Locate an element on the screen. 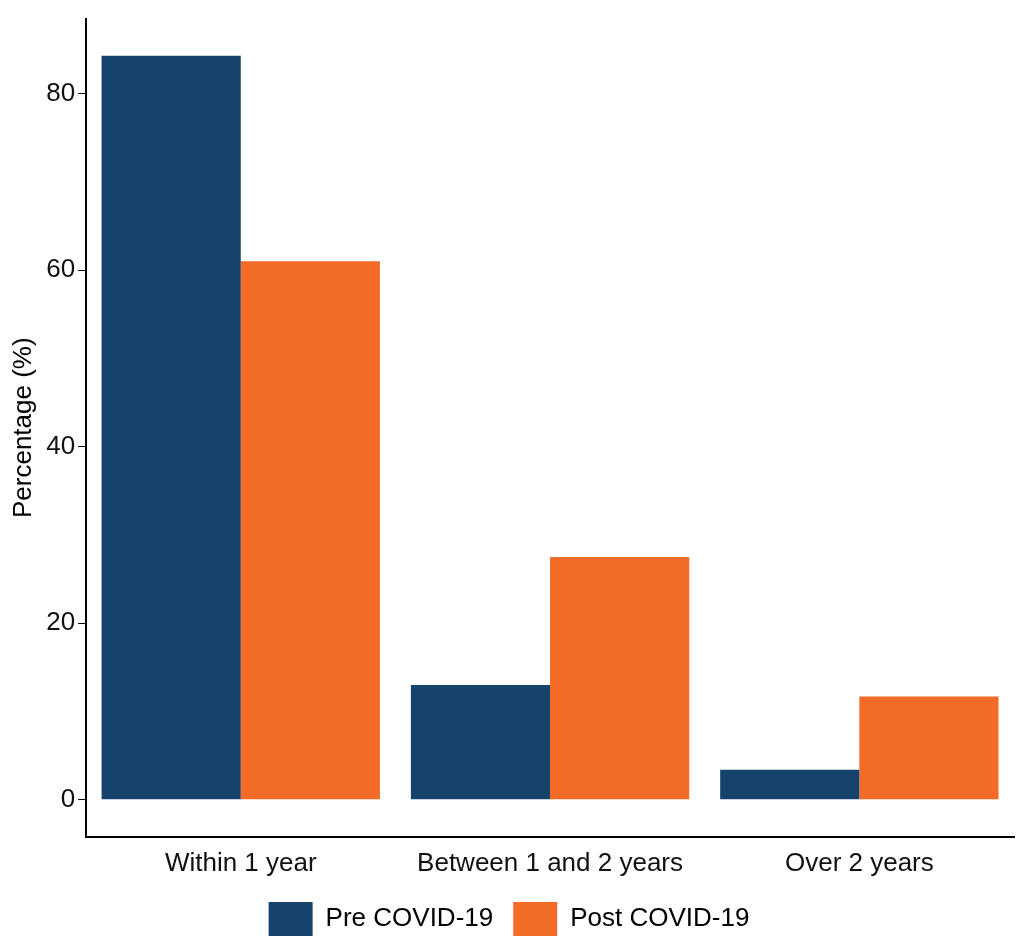  y-tick-label: 80 is located at coordinates (61, 91).